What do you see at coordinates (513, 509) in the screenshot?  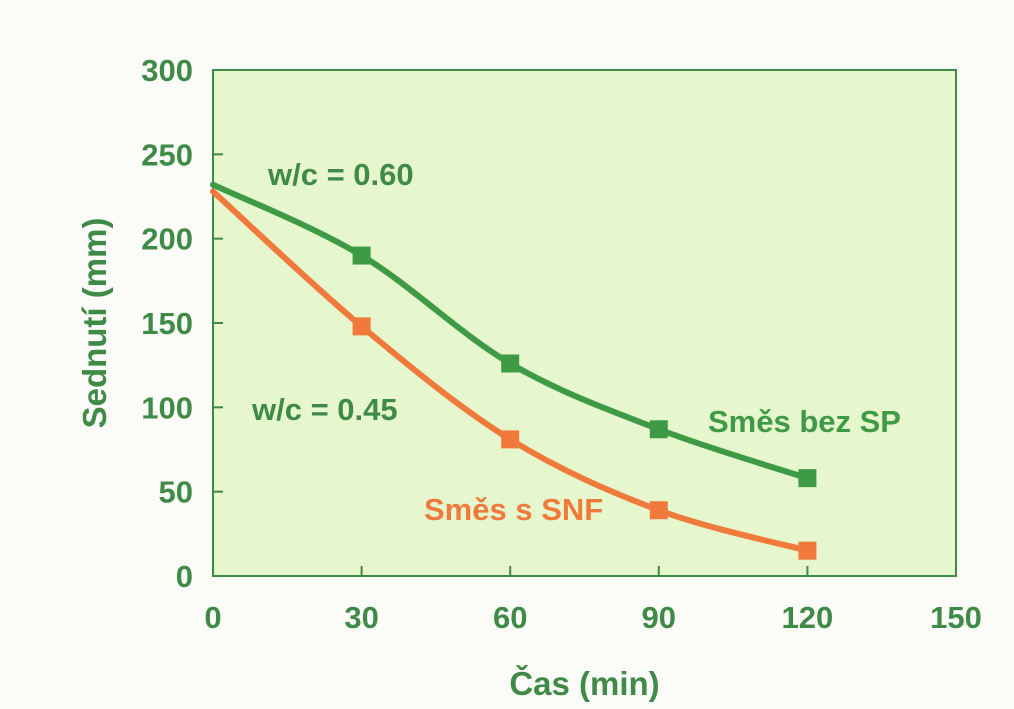 I see `series-label-smes-s-snf: Směs s SNF` at bounding box center [513, 509].